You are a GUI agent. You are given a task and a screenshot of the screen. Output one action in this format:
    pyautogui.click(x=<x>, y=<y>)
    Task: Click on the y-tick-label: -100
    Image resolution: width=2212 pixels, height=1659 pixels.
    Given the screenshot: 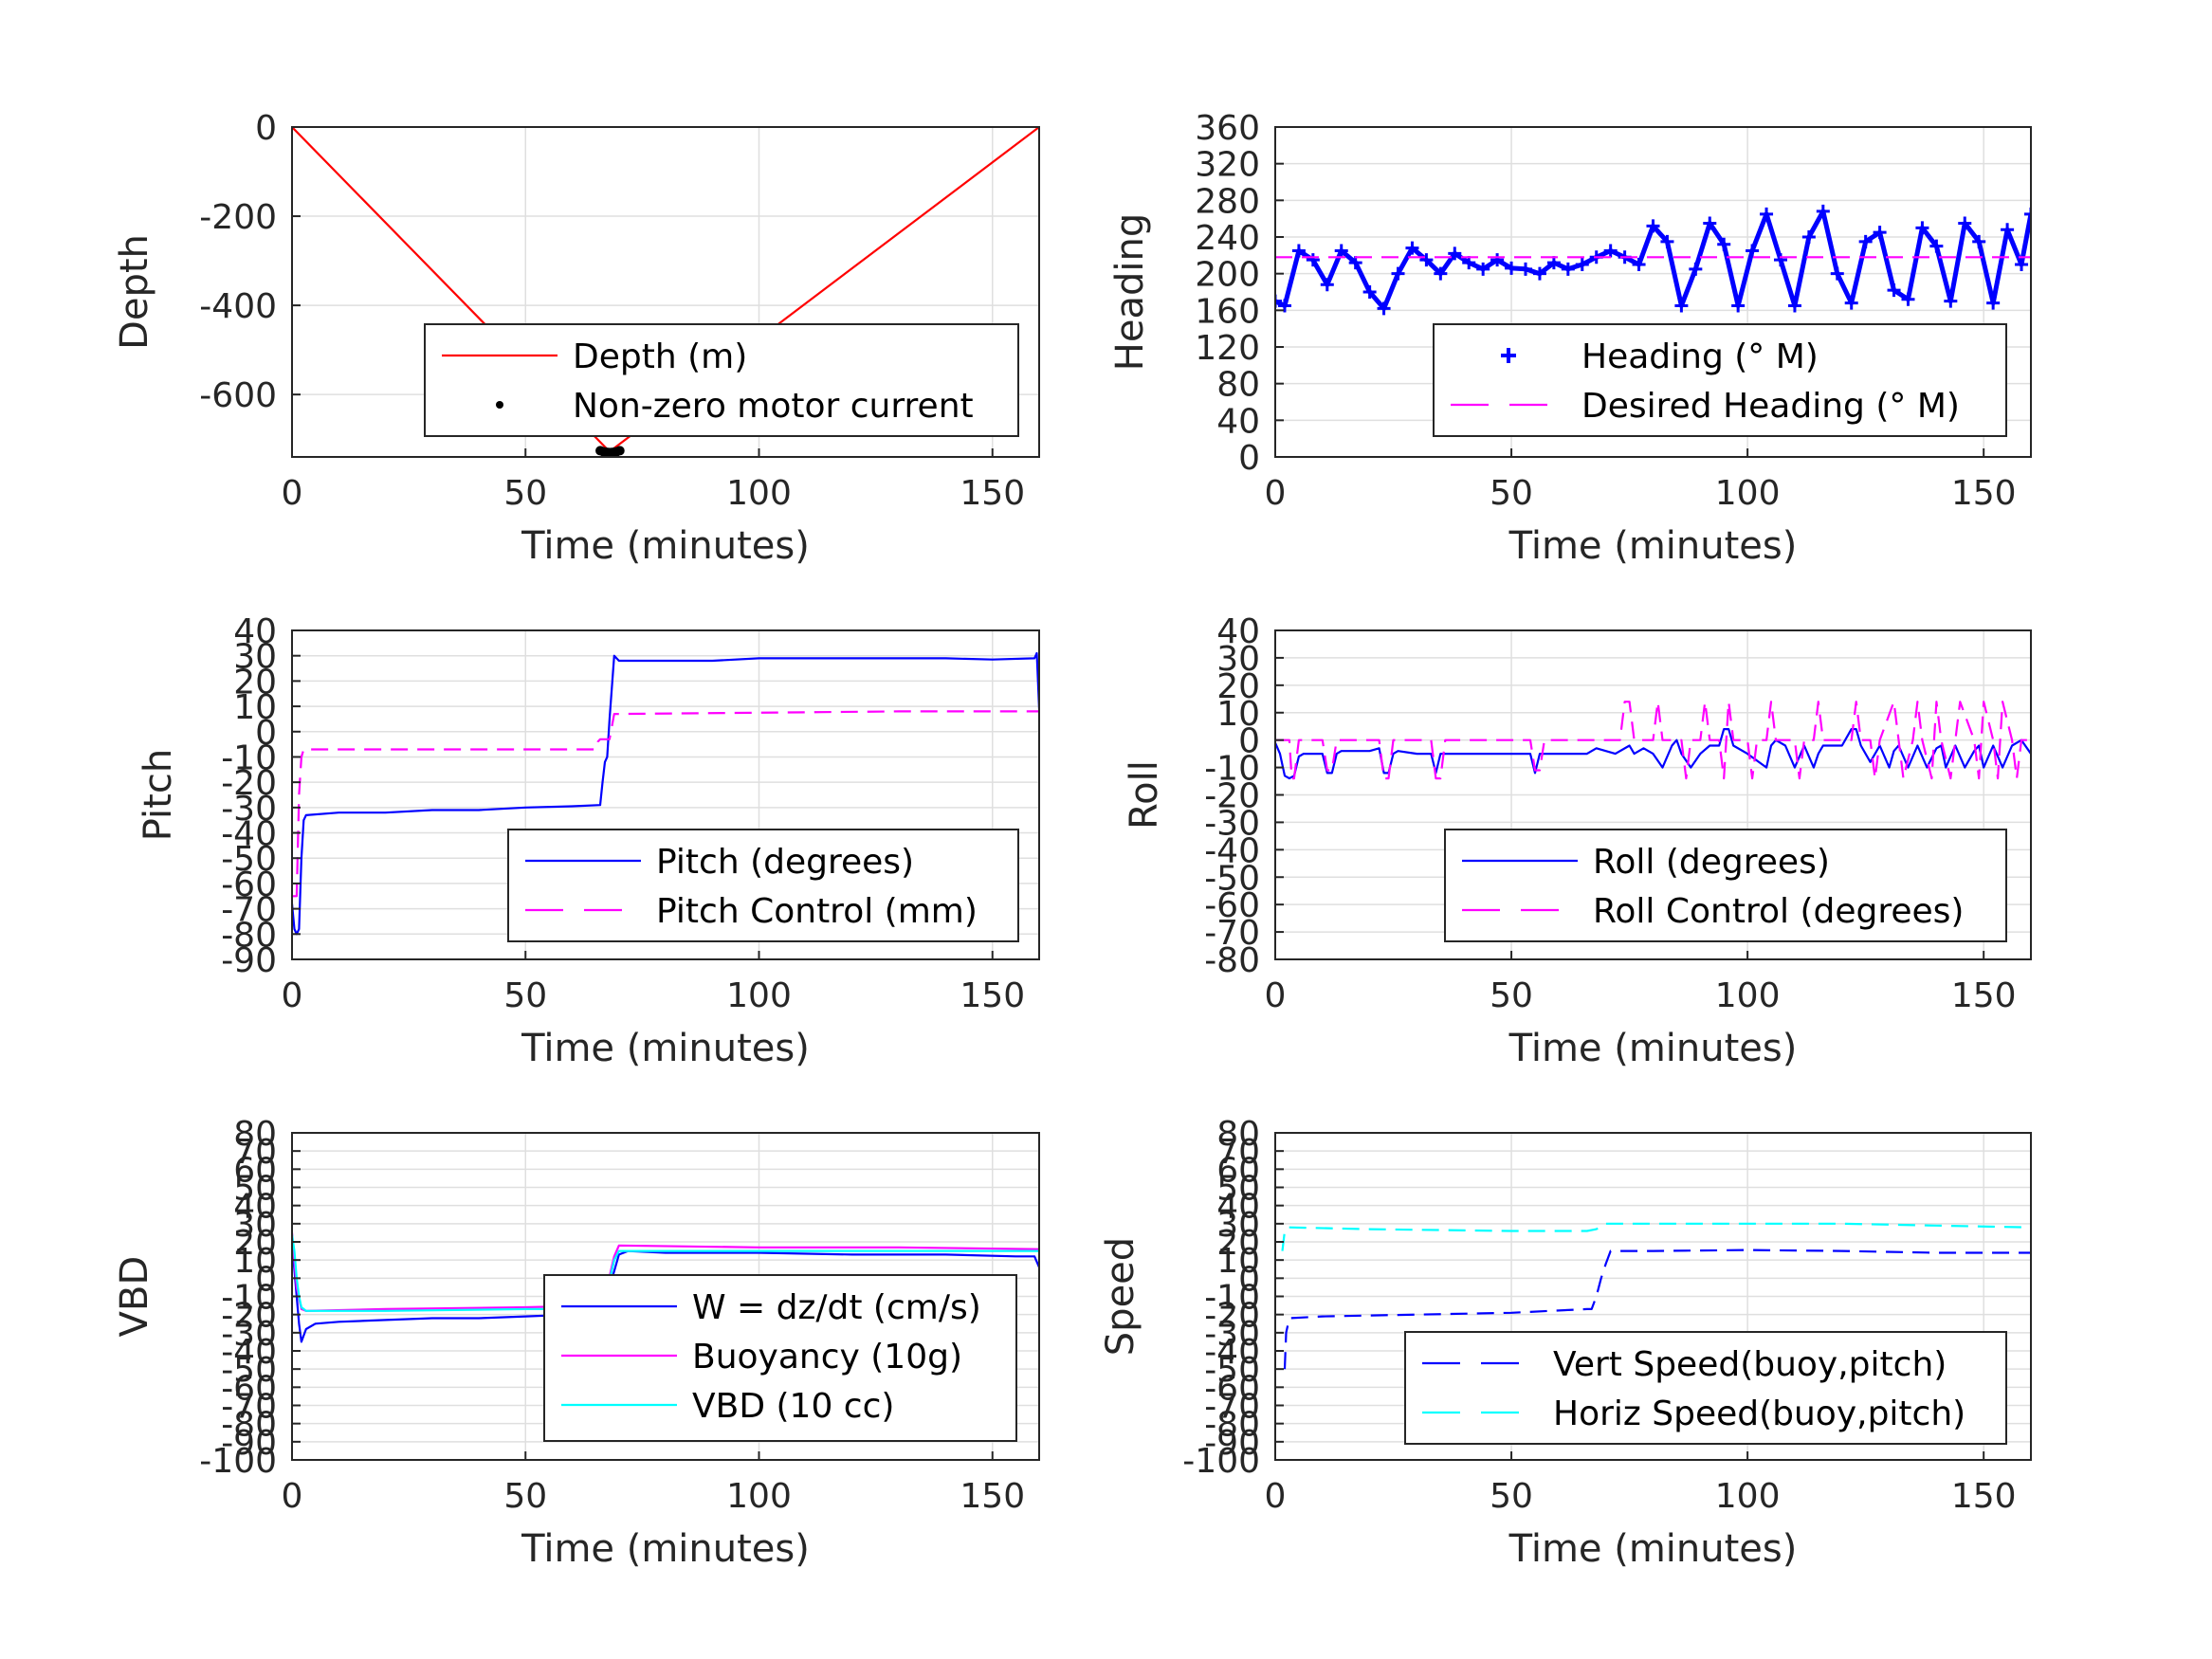 What is the action you would take?
    pyautogui.click(x=238, y=1461)
    